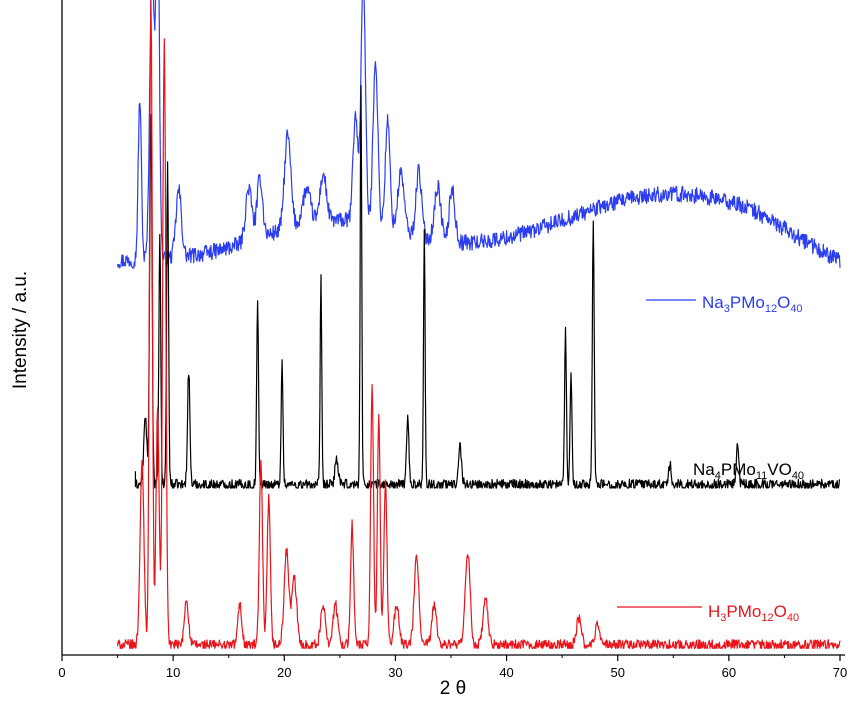  Describe the element at coordinates (753, 613) in the screenshot. I see `legend-label-red: H3PMo12O40` at that location.